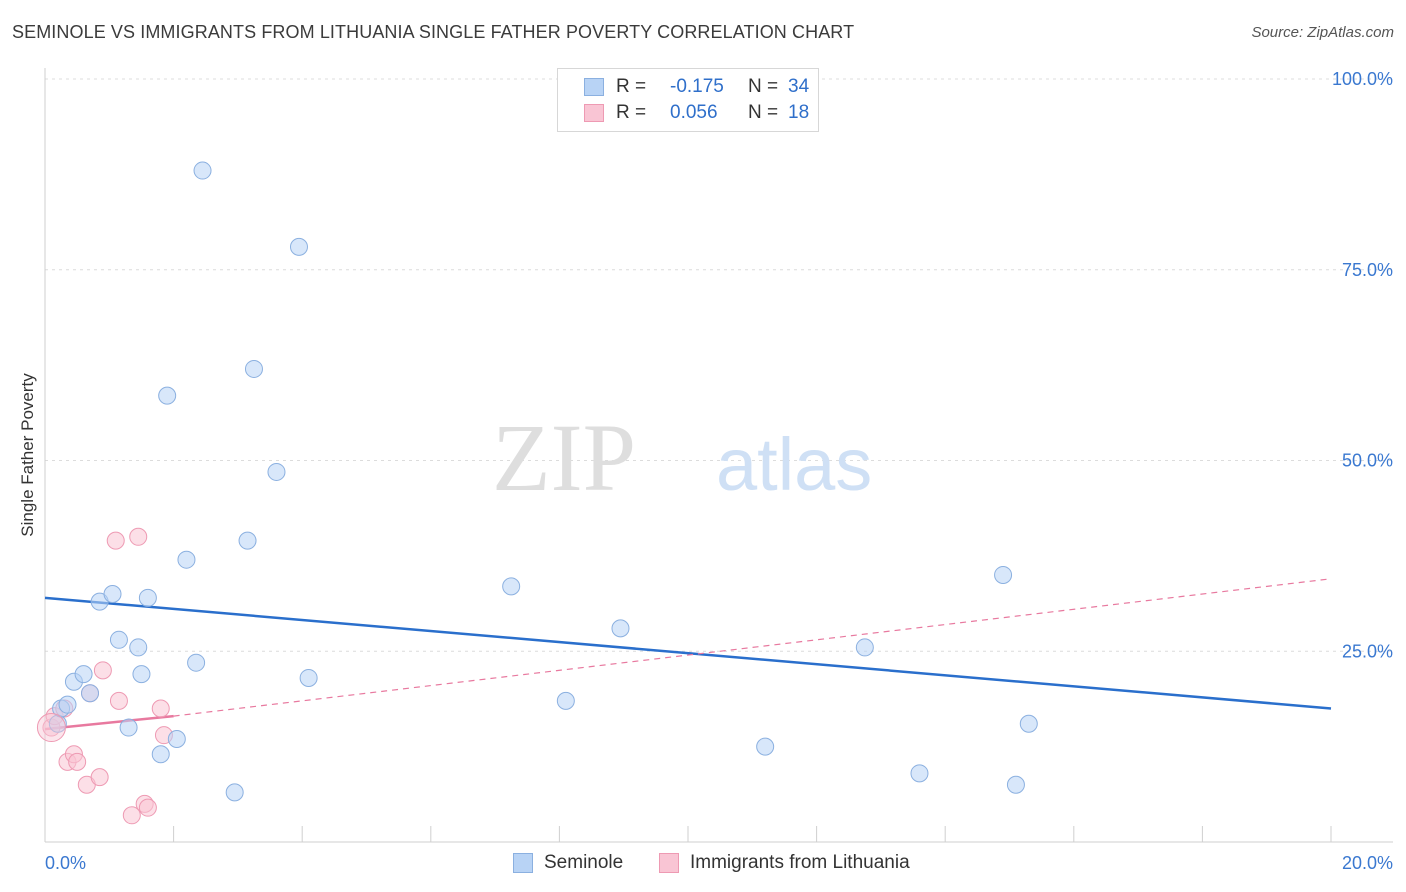 This screenshot has height=892, width=1406. What do you see at coordinates (1367, 461) in the screenshot?
I see `y-tick-label: 50.0%` at bounding box center [1367, 461].